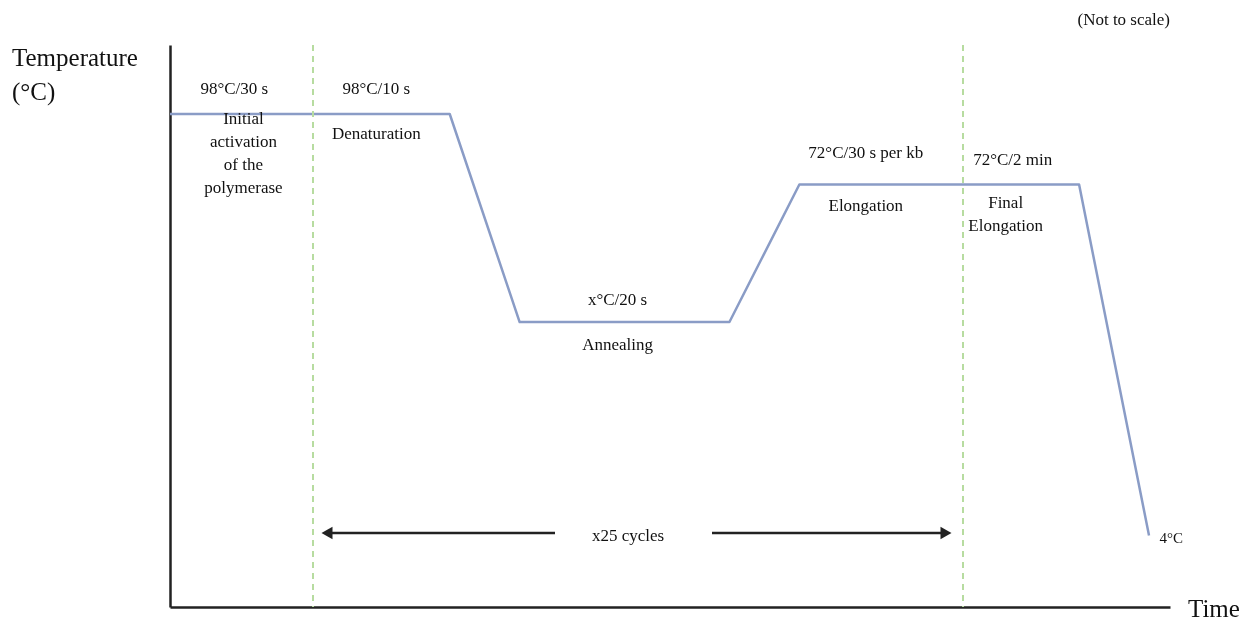 The image size is (1256, 635). What do you see at coordinates (243, 152) in the screenshot?
I see `annotation: Initial activation of the polymerase` at bounding box center [243, 152].